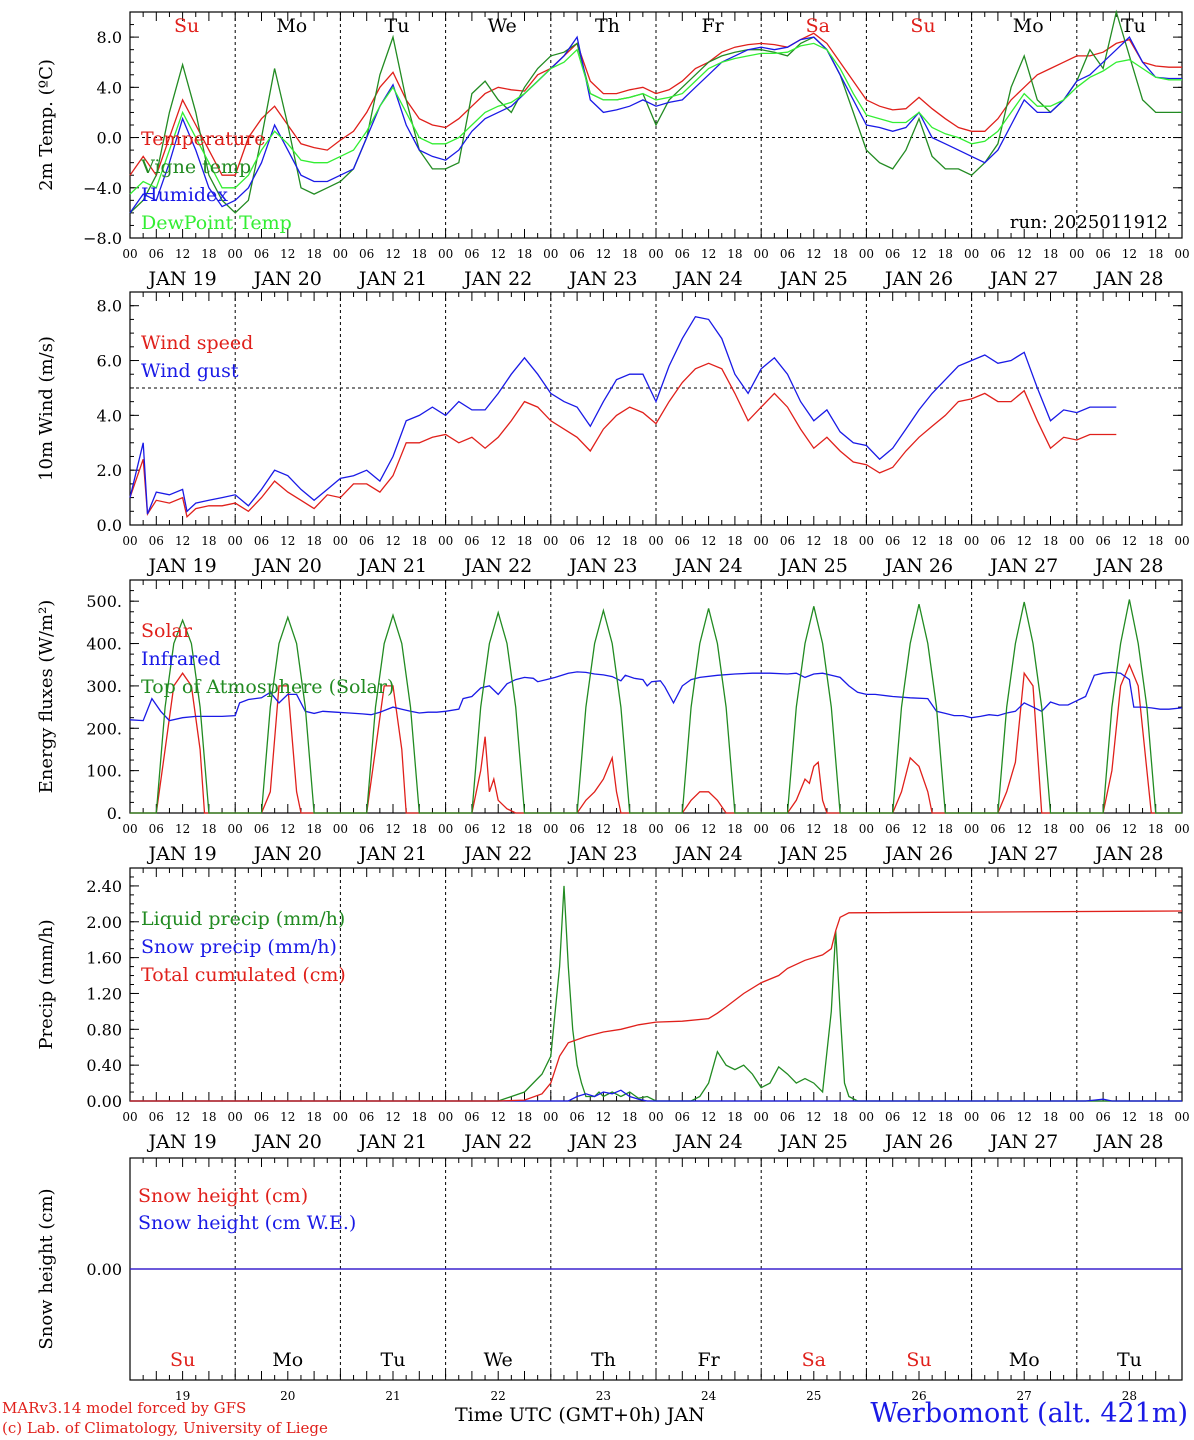  What do you see at coordinates (104, 601) in the screenshot?
I see `y-tick-label: 500.` at bounding box center [104, 601].